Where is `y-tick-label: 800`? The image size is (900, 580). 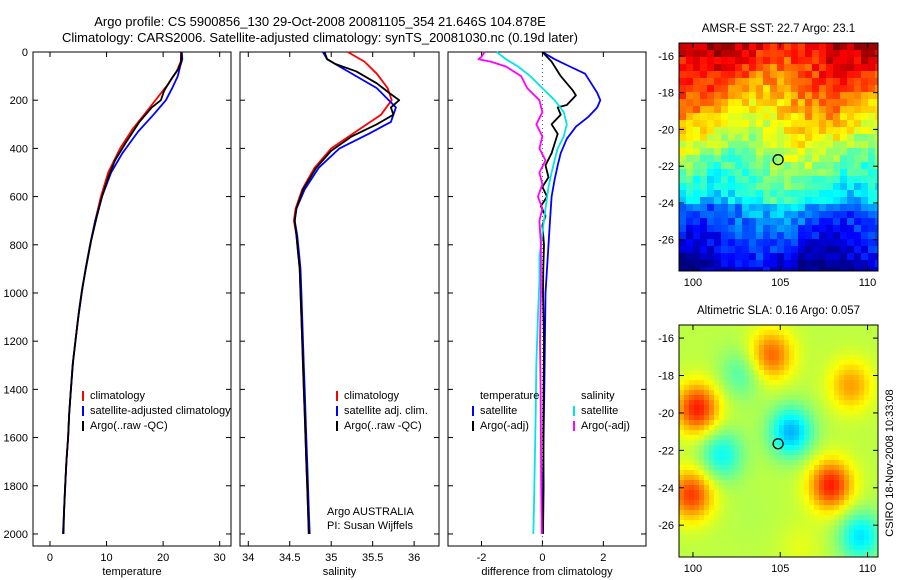 y-tick-label: 800 is located at coordinates (19, 246).